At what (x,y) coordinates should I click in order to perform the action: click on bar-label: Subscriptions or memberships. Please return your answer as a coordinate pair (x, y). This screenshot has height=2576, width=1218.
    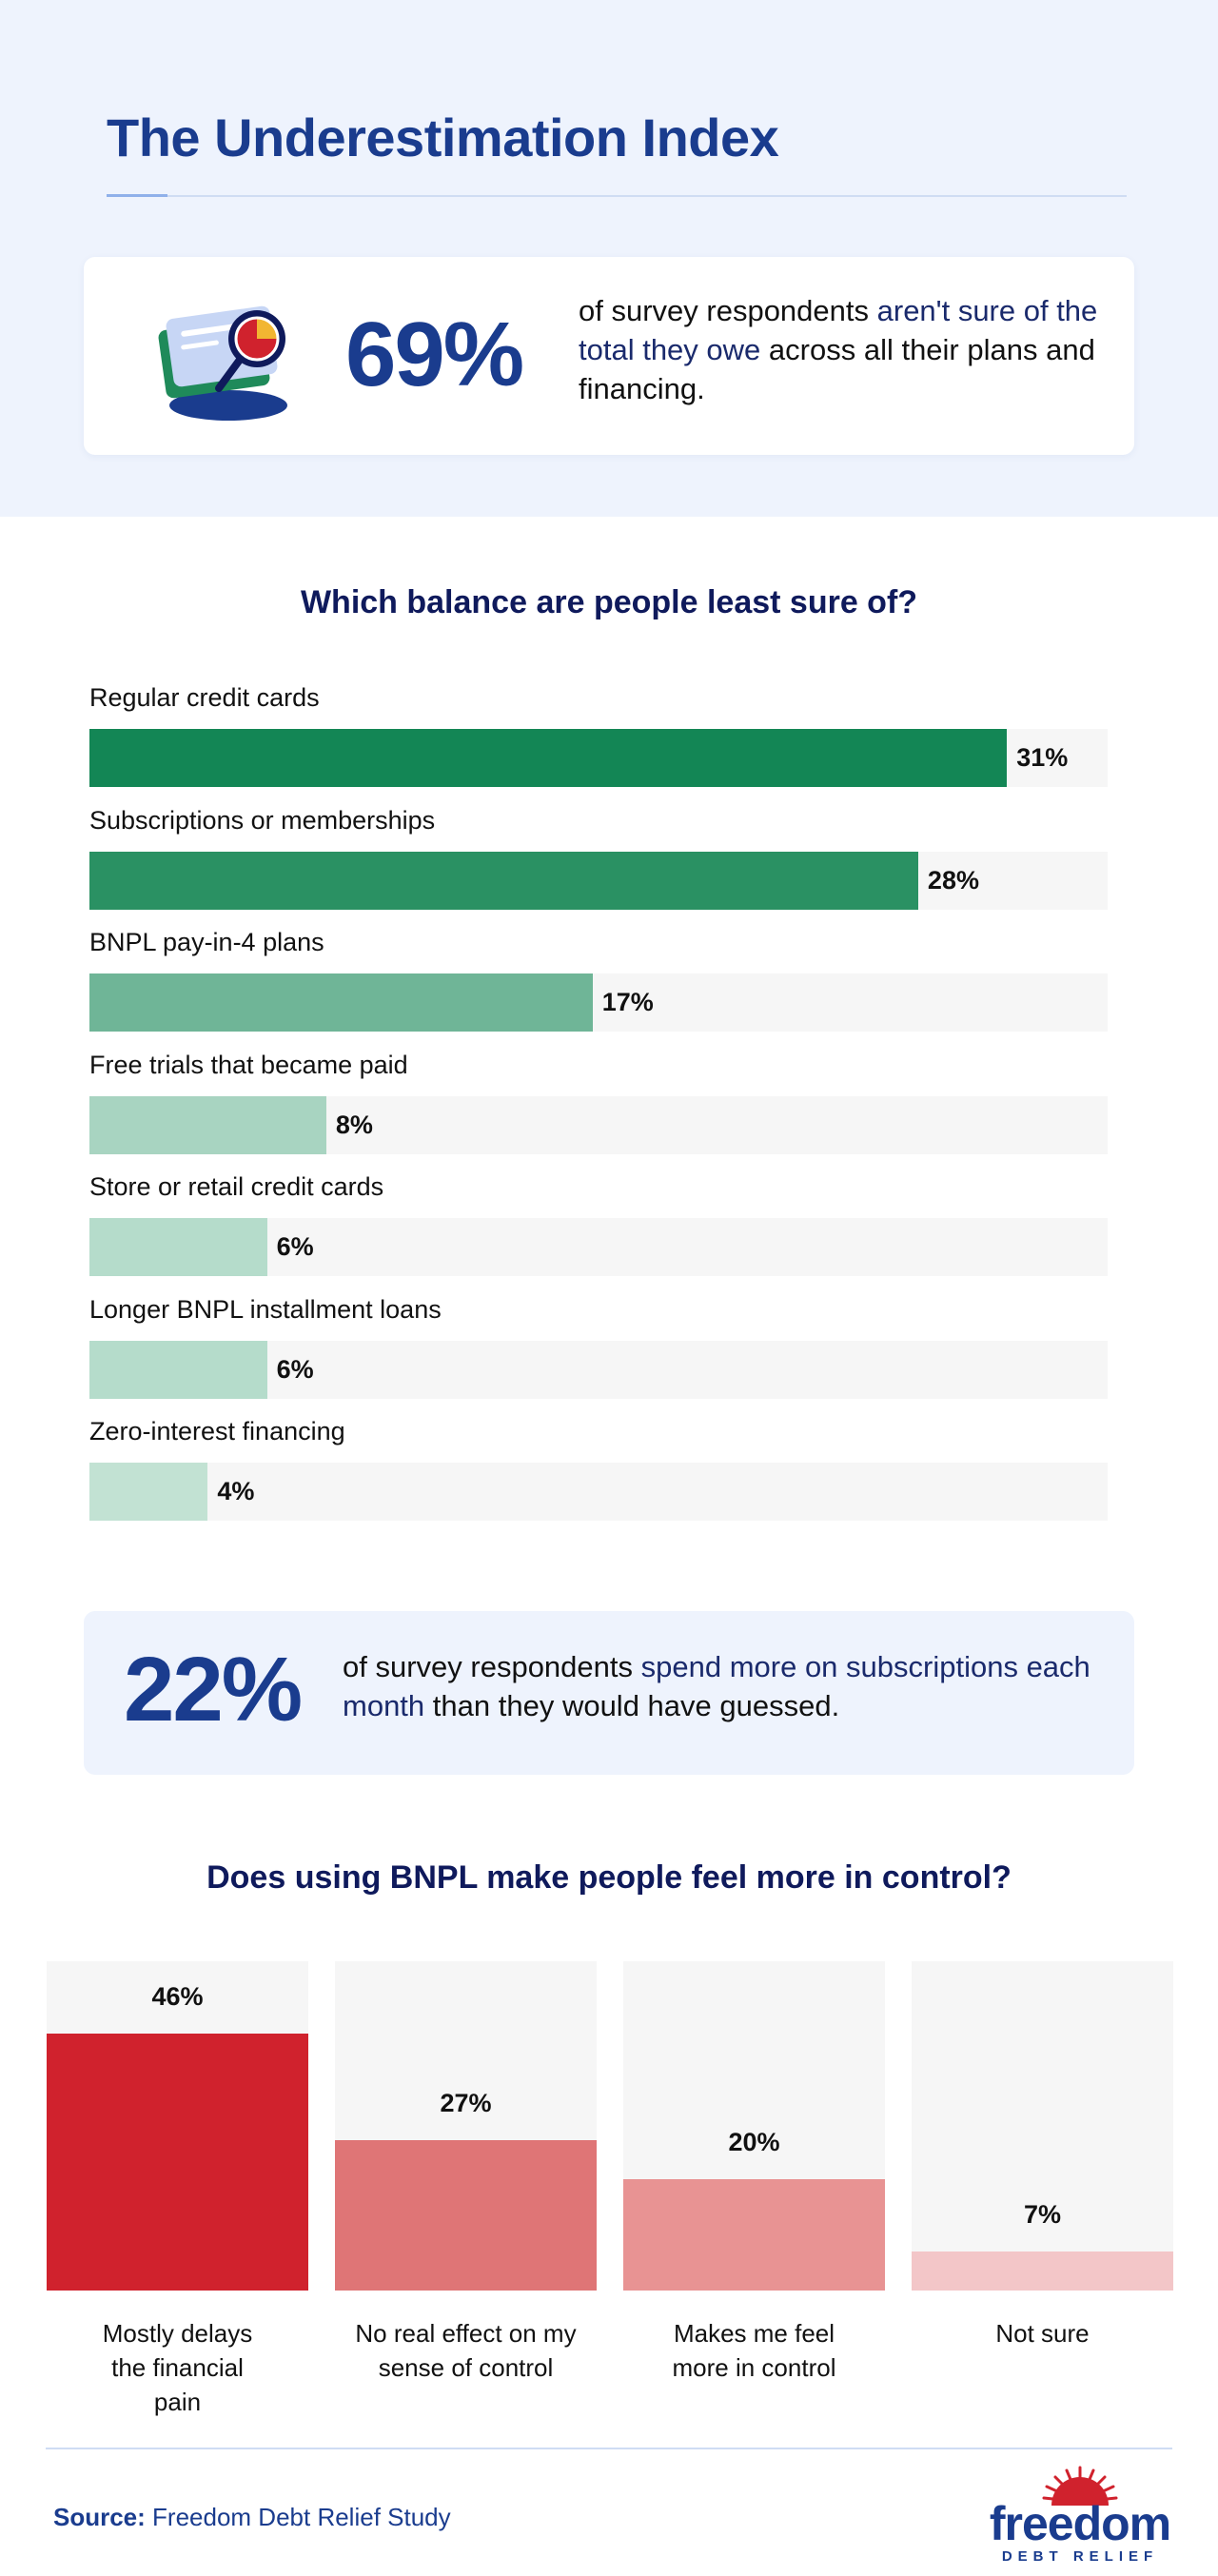
    Looking at the image, I should click on (262, 820).